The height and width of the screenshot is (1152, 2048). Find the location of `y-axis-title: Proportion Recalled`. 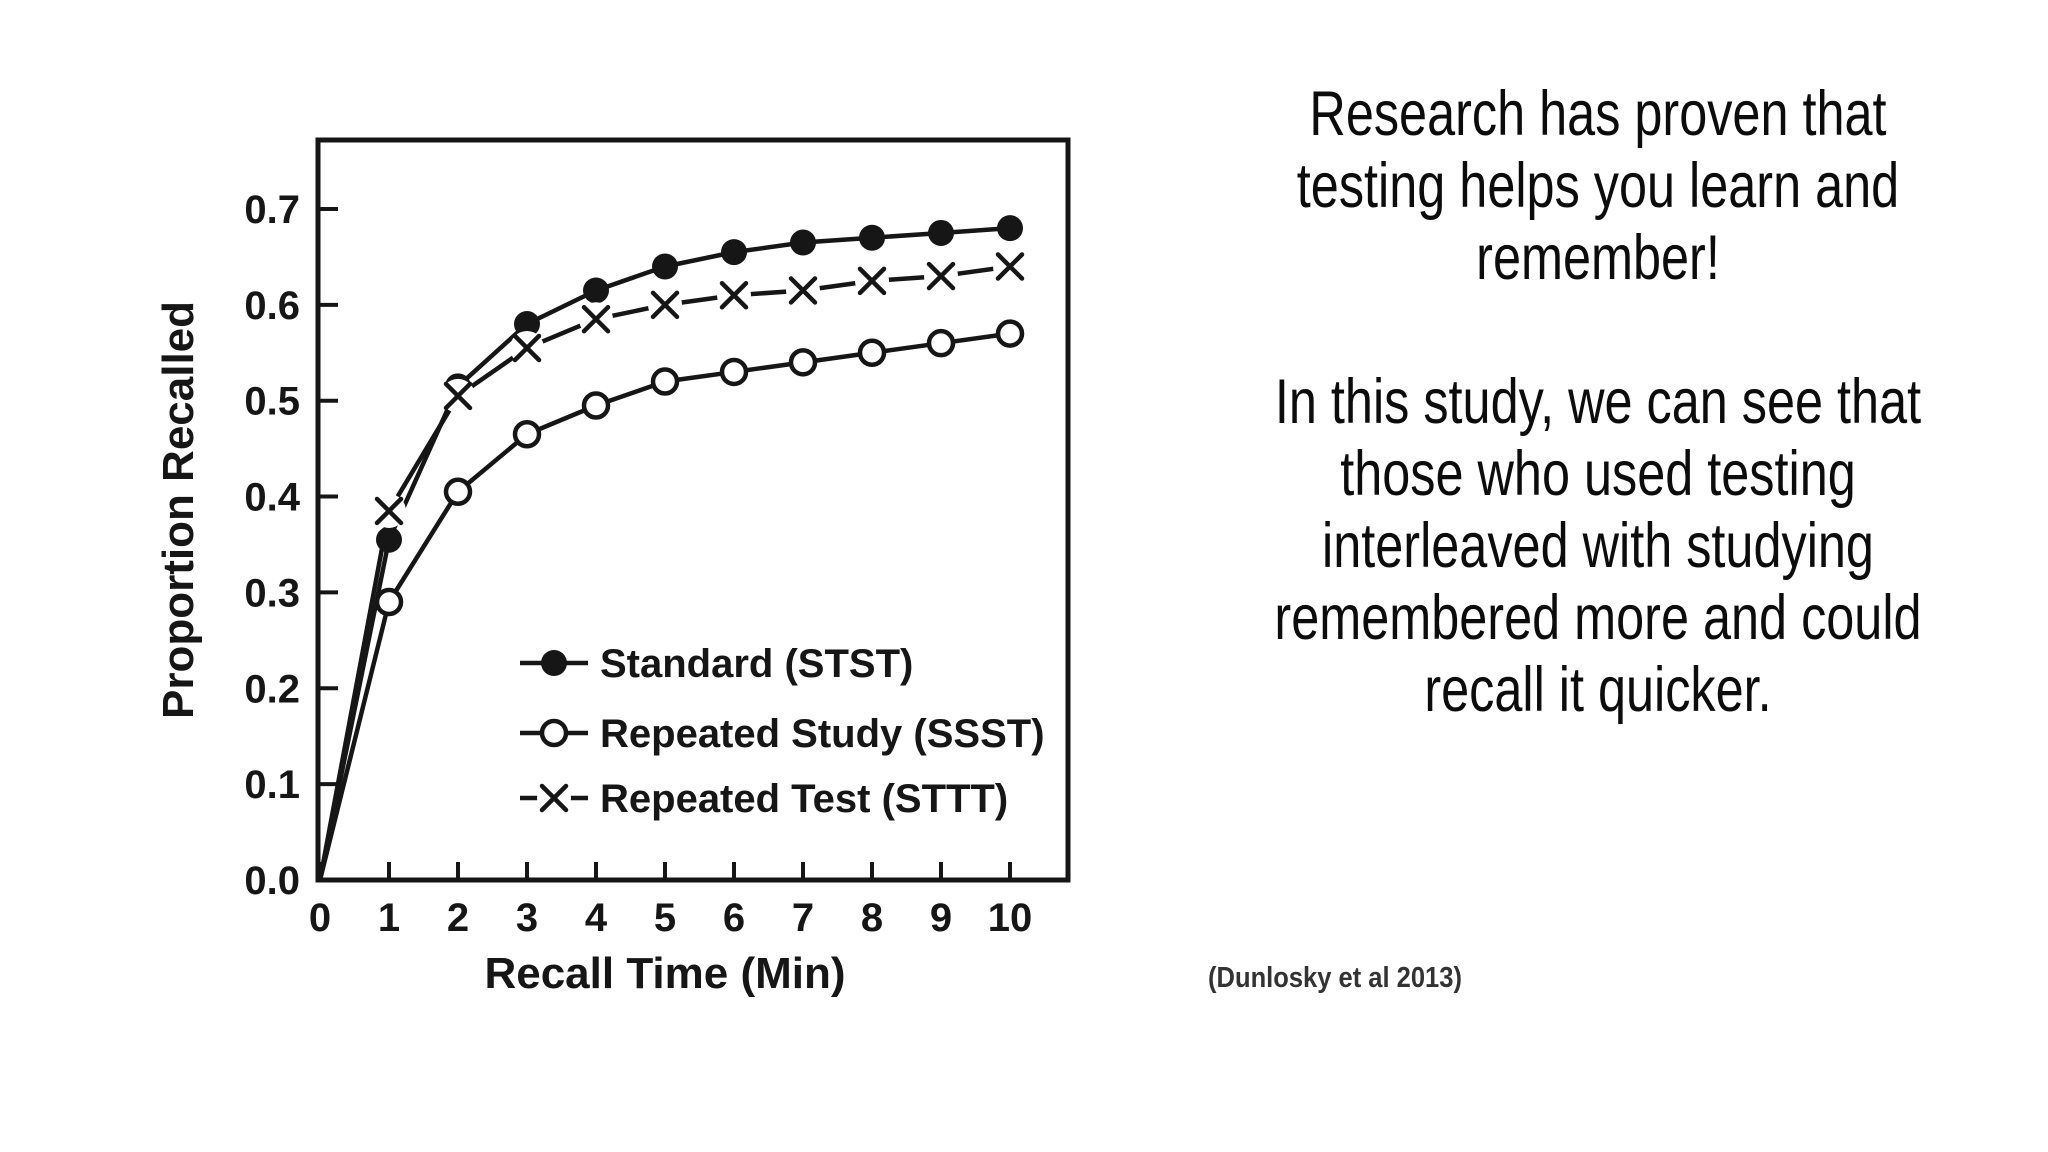

y-axis-title: Proportion Recalled is located at coordinates (178, 510).